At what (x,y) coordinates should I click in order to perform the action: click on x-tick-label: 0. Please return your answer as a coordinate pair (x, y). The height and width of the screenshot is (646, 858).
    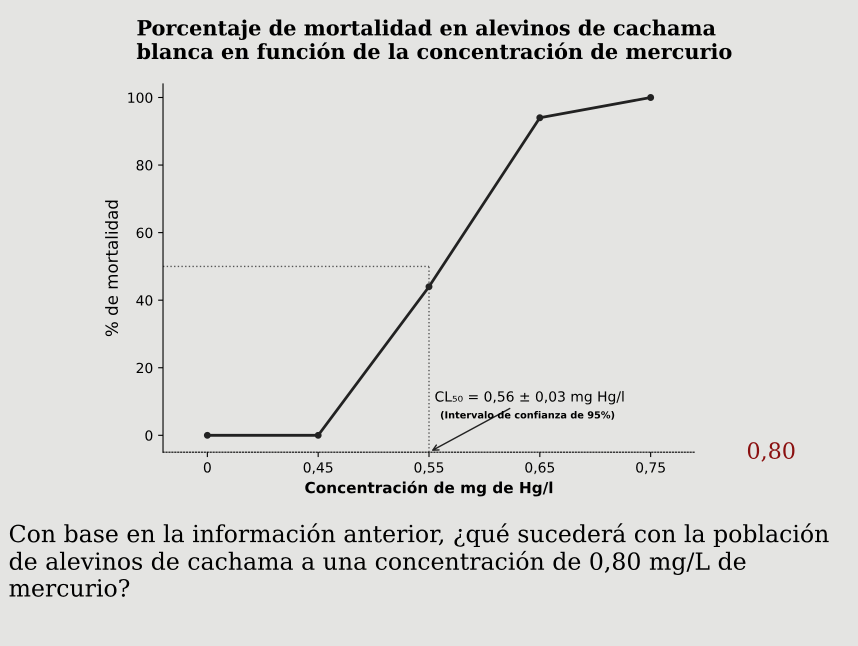
    Looking at the image, I should click on (207, 467).